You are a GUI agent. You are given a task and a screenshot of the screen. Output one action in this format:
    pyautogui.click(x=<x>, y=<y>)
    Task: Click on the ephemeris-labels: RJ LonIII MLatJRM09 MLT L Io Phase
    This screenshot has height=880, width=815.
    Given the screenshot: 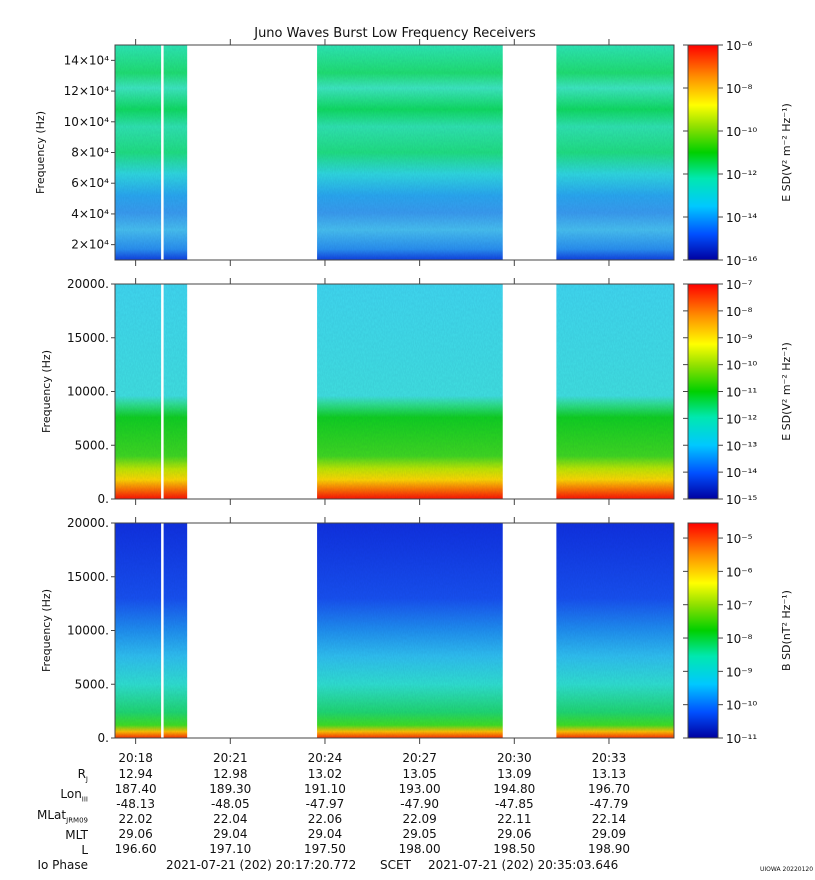 What is the action you would take?
    pyautogui.click(x=44, y=820)
    